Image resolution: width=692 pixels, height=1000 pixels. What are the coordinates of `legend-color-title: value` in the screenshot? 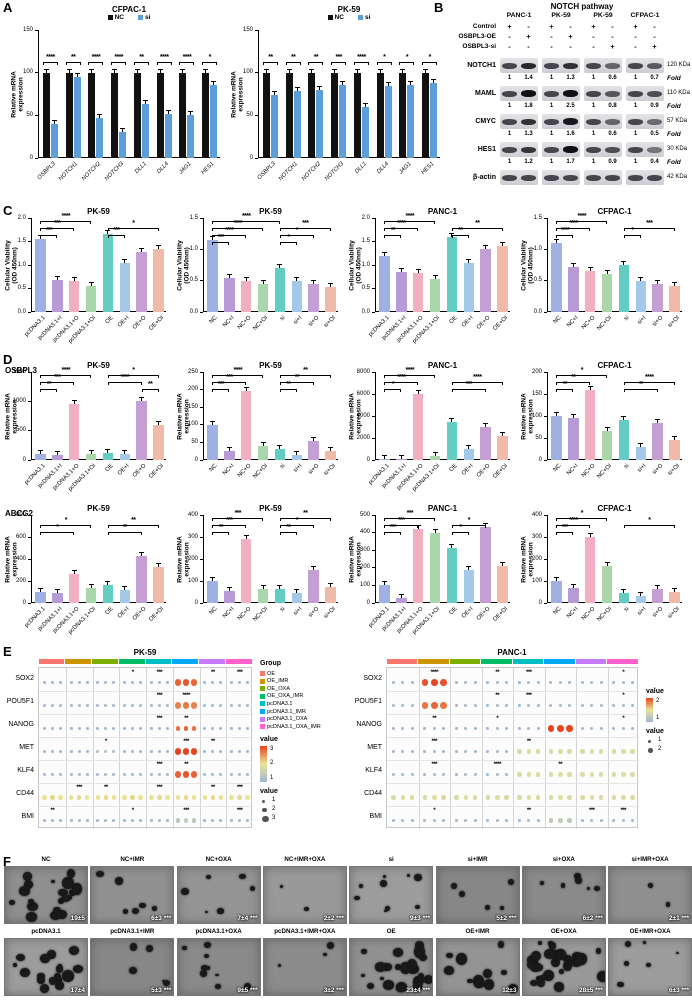 It's located at (269, 739).